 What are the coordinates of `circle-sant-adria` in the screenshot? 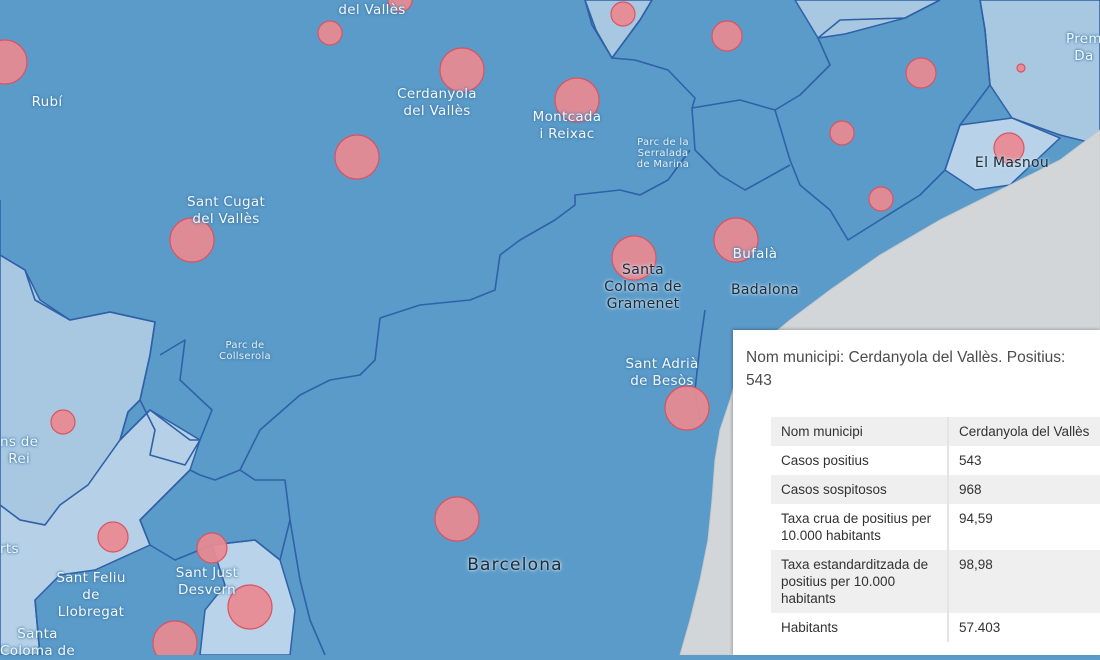 It's located at (687, 408).